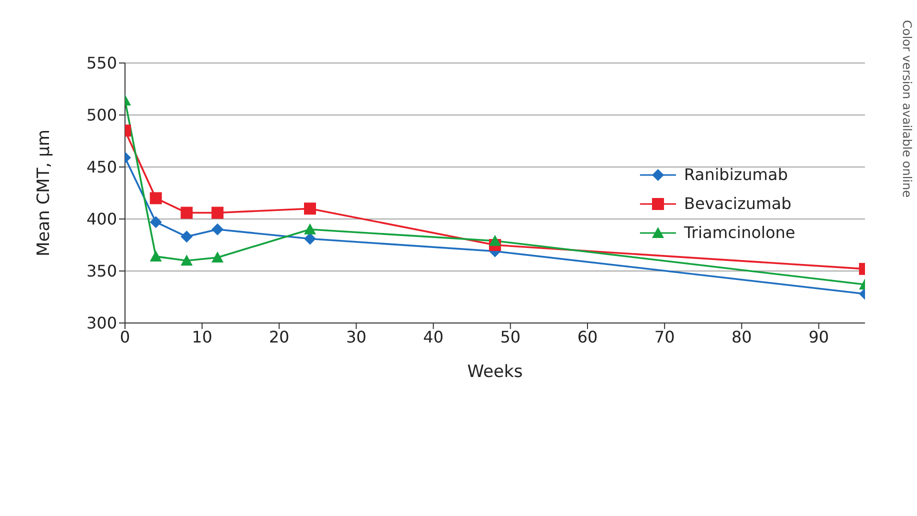 This screenshot has height=516, width=917. Describe the element at coordinates (101, 323) in the screenshot. I see `y-tick-label: 300` at that location.